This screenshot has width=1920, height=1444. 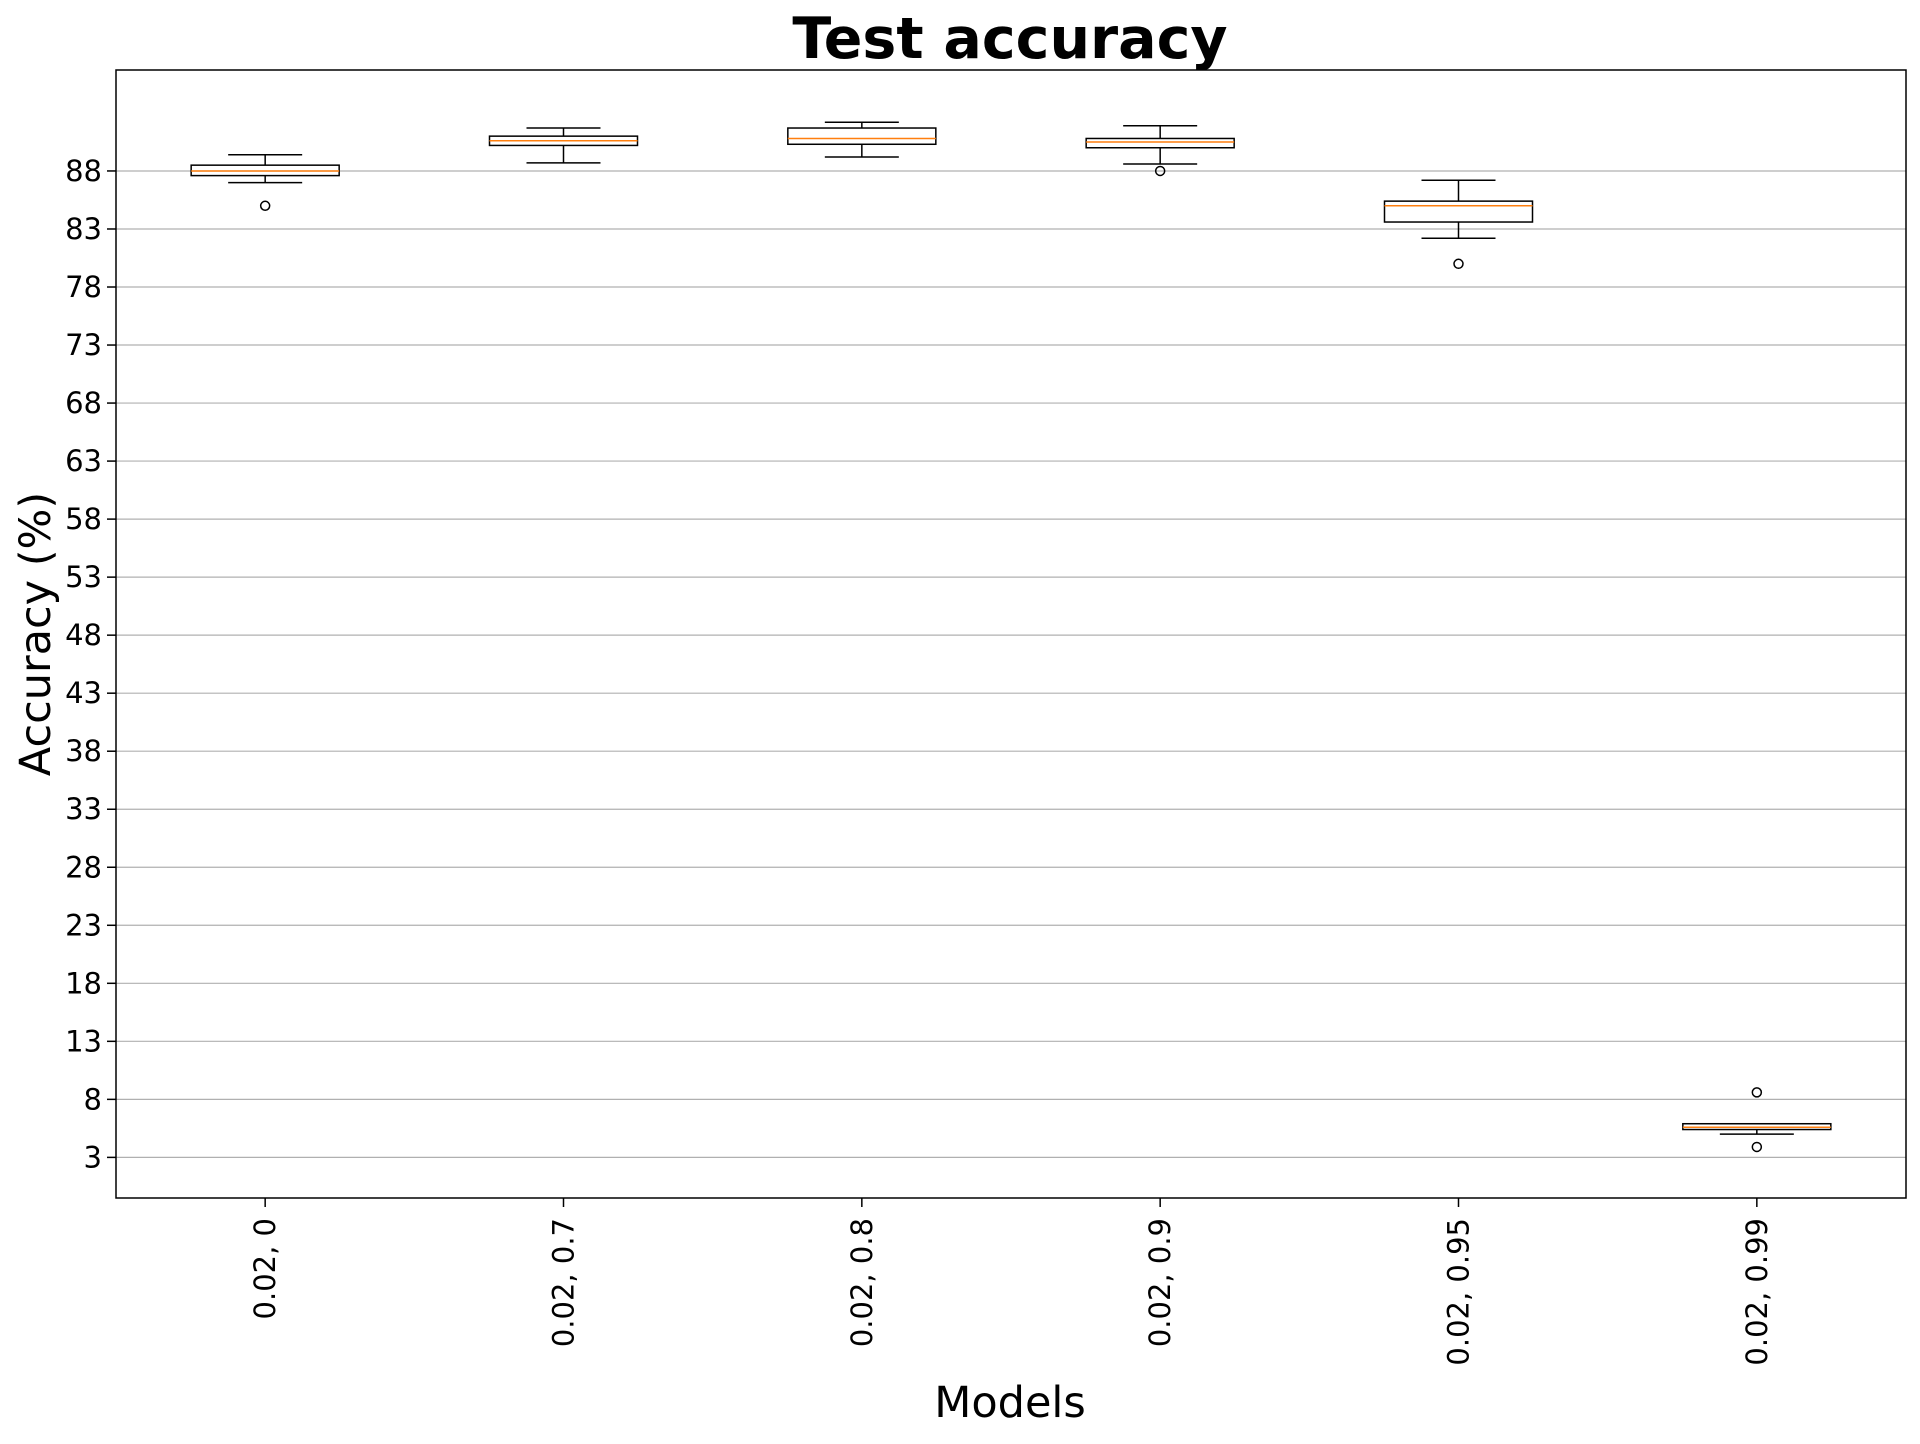 What do you see at coordinates (83, 1041) in the screenshot?
I see `y-tick-label: 13` at bounding box center [83, 1041].